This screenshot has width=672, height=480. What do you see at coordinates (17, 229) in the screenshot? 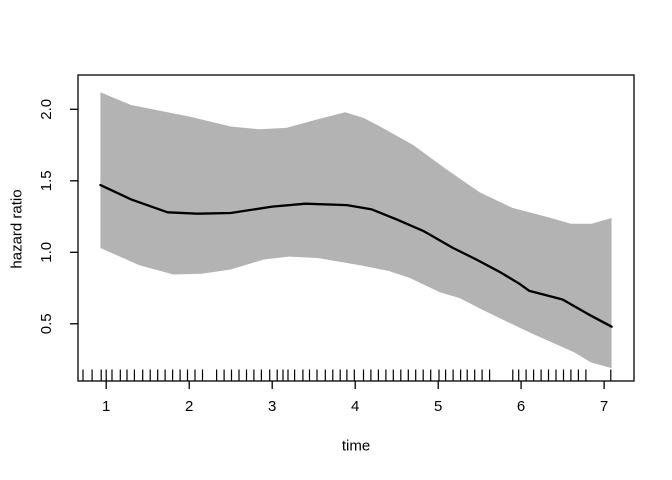
I see `y-axis-title: hazard ratio` at bounding box center [17, 229].